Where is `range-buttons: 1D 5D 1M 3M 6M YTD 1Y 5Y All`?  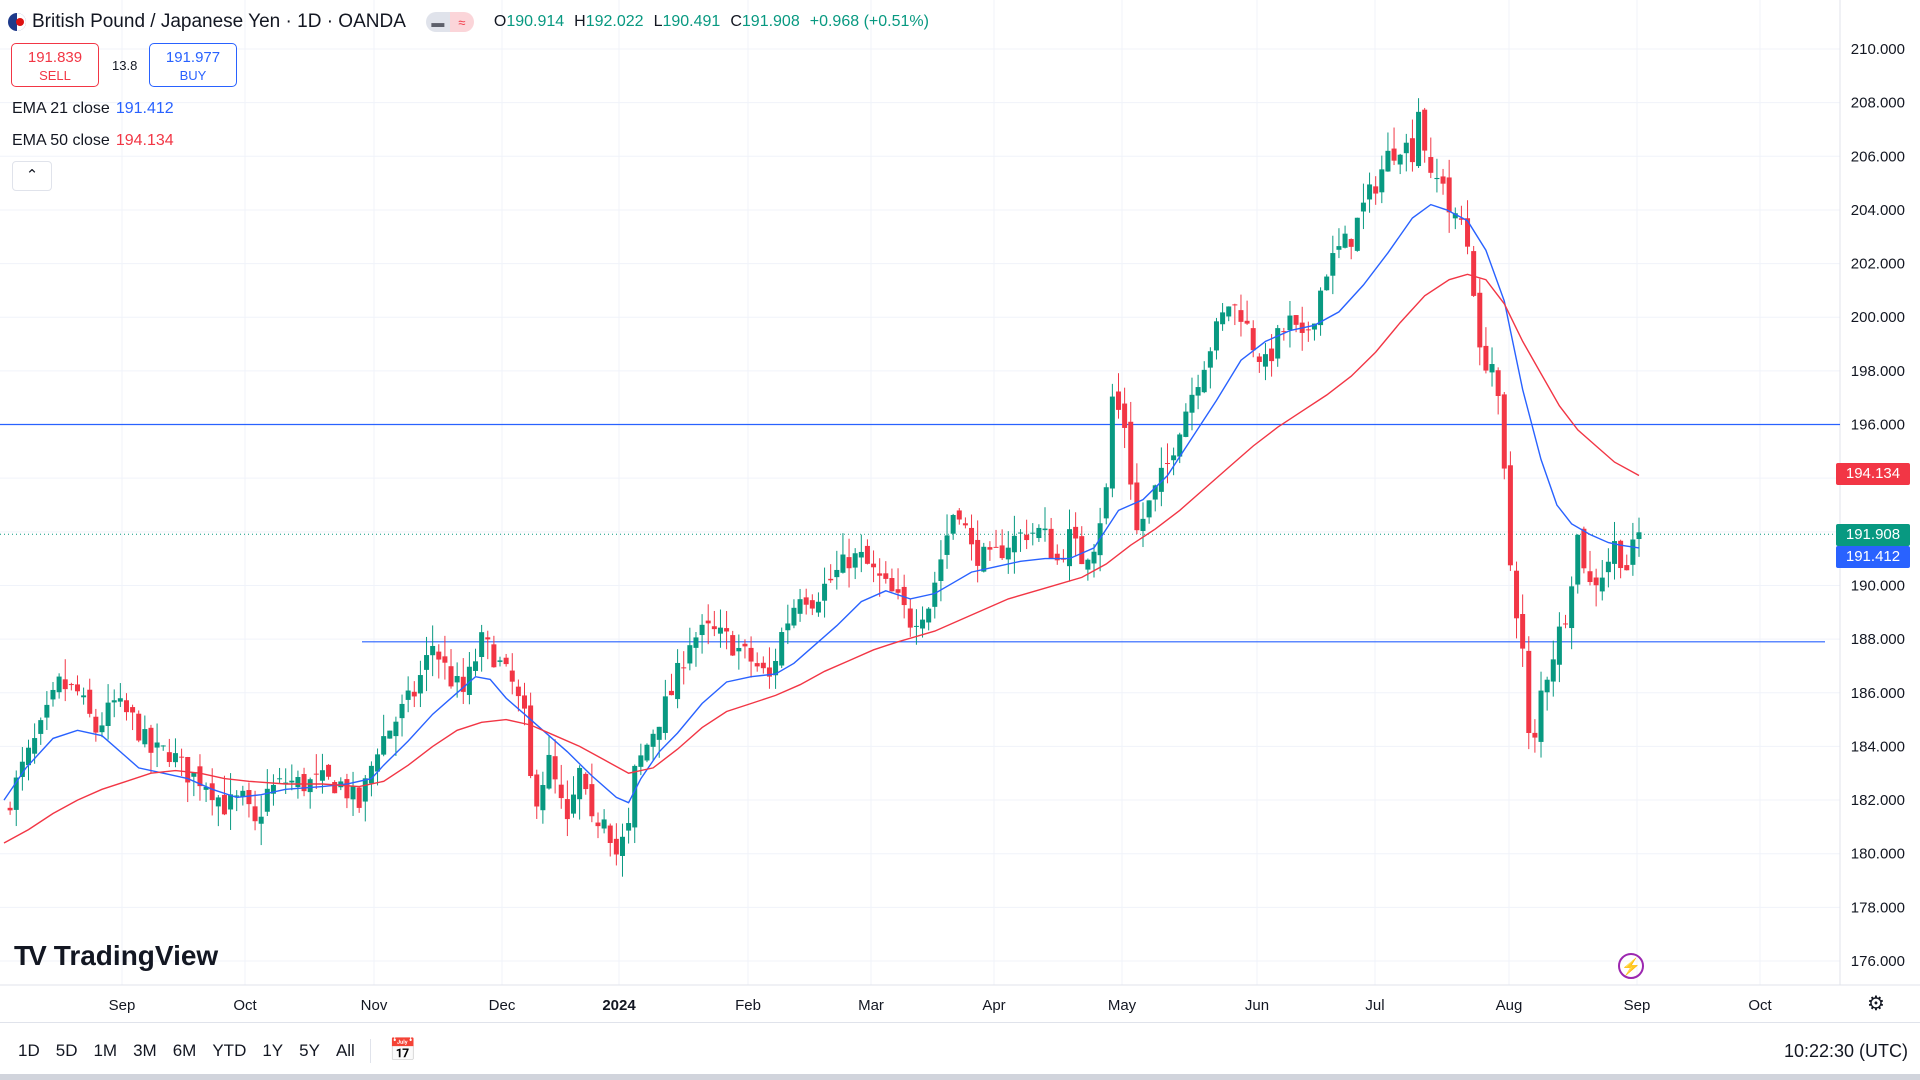 range-buttons: 1D 5D 1M 3M 6M YTD 1Y 5Y All is located at coordinates (186, 1051).